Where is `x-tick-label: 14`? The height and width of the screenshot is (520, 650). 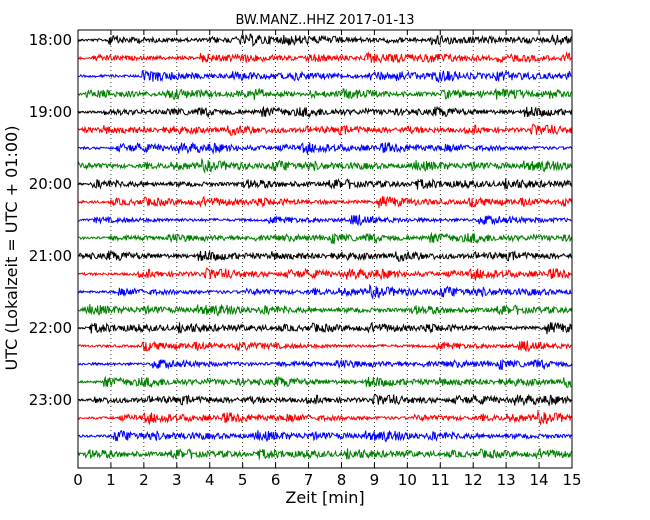 x-tick-label: 14 is located at coordinates (539, 480).